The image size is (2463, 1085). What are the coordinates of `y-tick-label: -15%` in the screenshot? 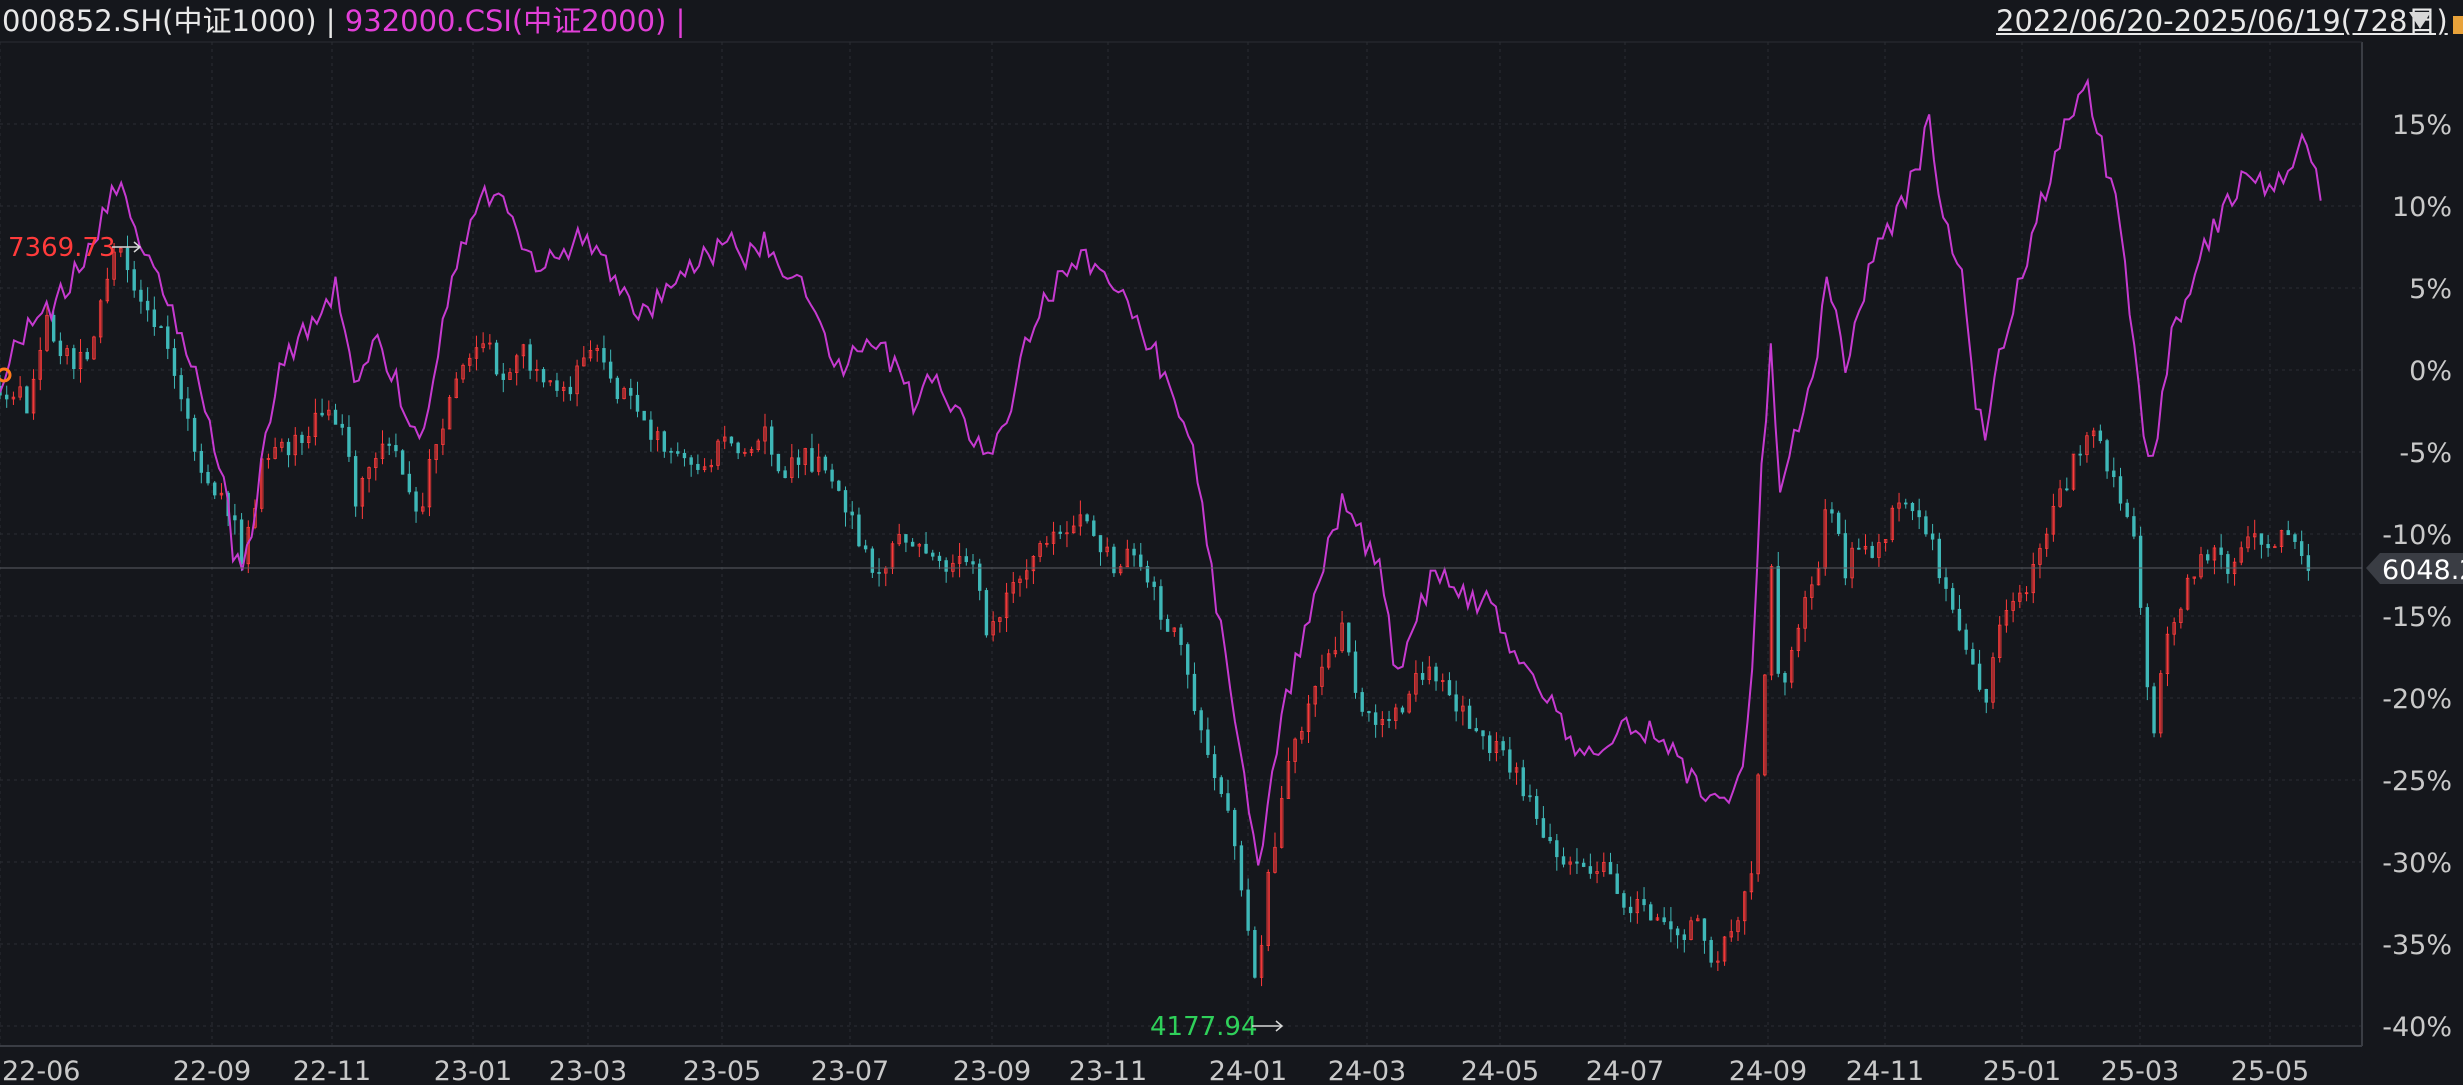 It's located at (2417, 617).